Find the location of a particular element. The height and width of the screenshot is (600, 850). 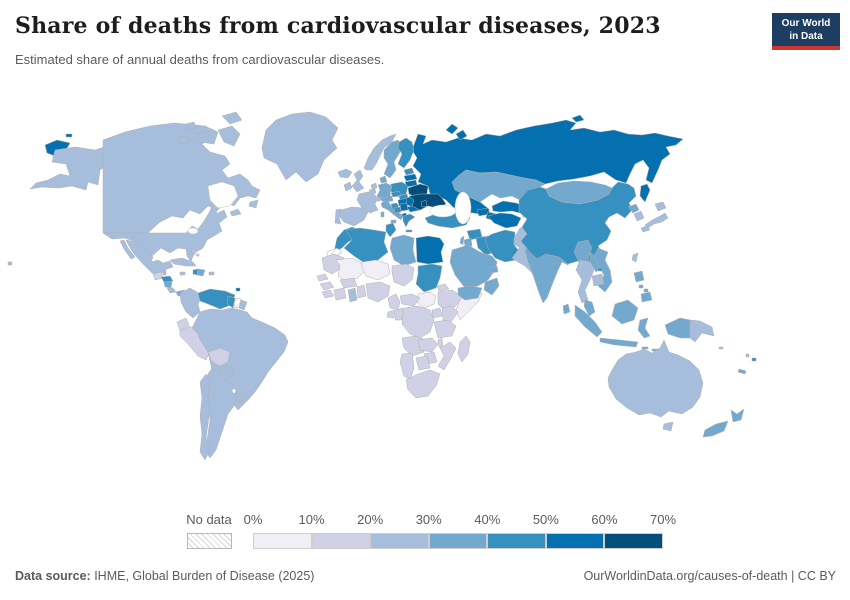

country-canada-arctic-islands is located at coordinates (210, 129).